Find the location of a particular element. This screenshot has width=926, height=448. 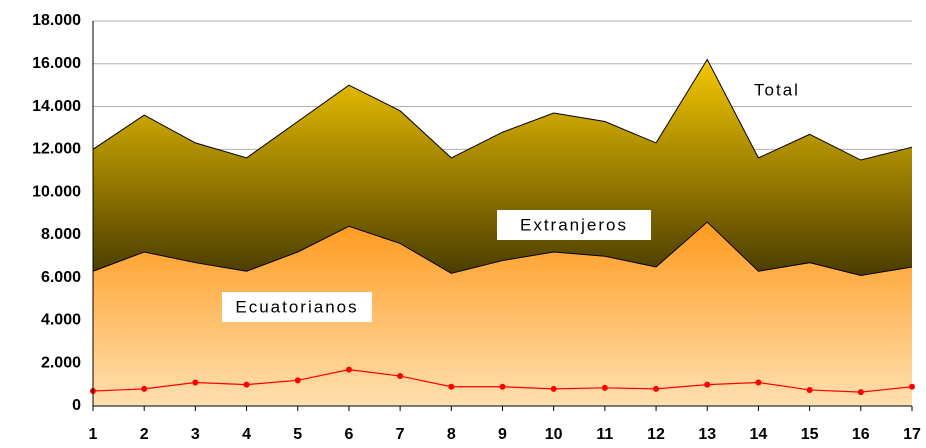

x-tick-label: 6 is located at coordinates (348, 434).